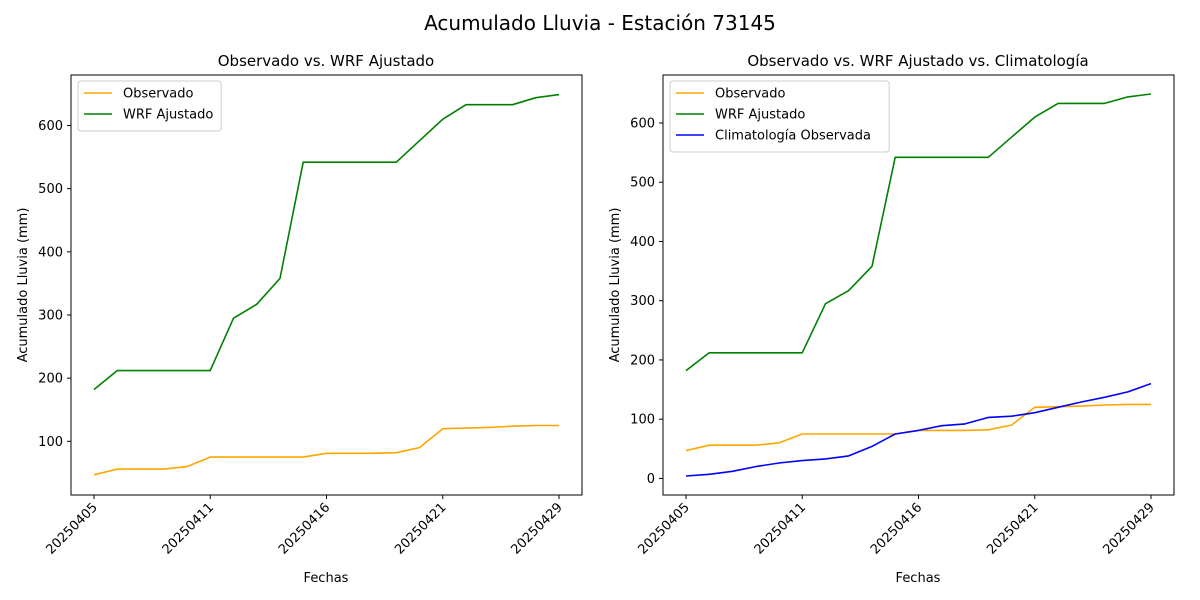 The height and width of the screenshot is (600, 1200). Describe the element at coordinates (326, 450) in the screenshot. I see `chart-left-series-observado` at that location.